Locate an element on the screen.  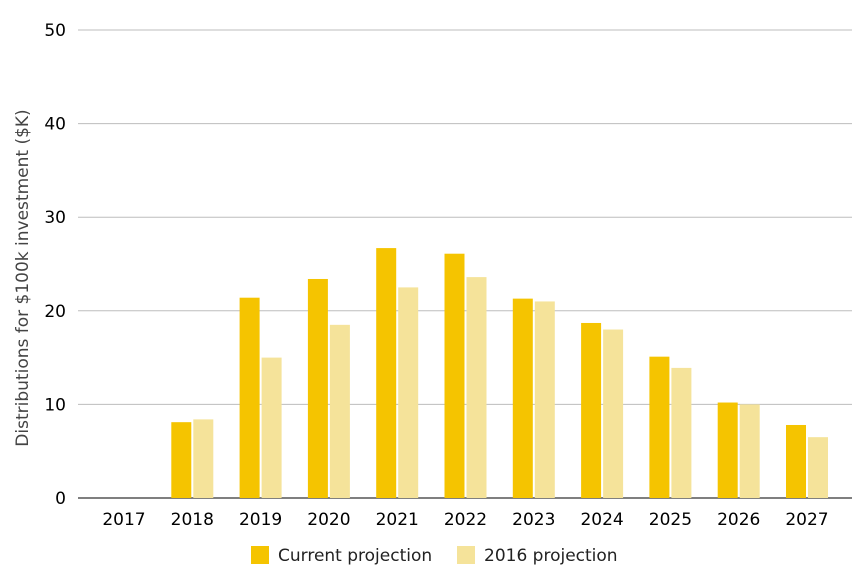
bar-current-2019 is located at coordinates (249, 397).